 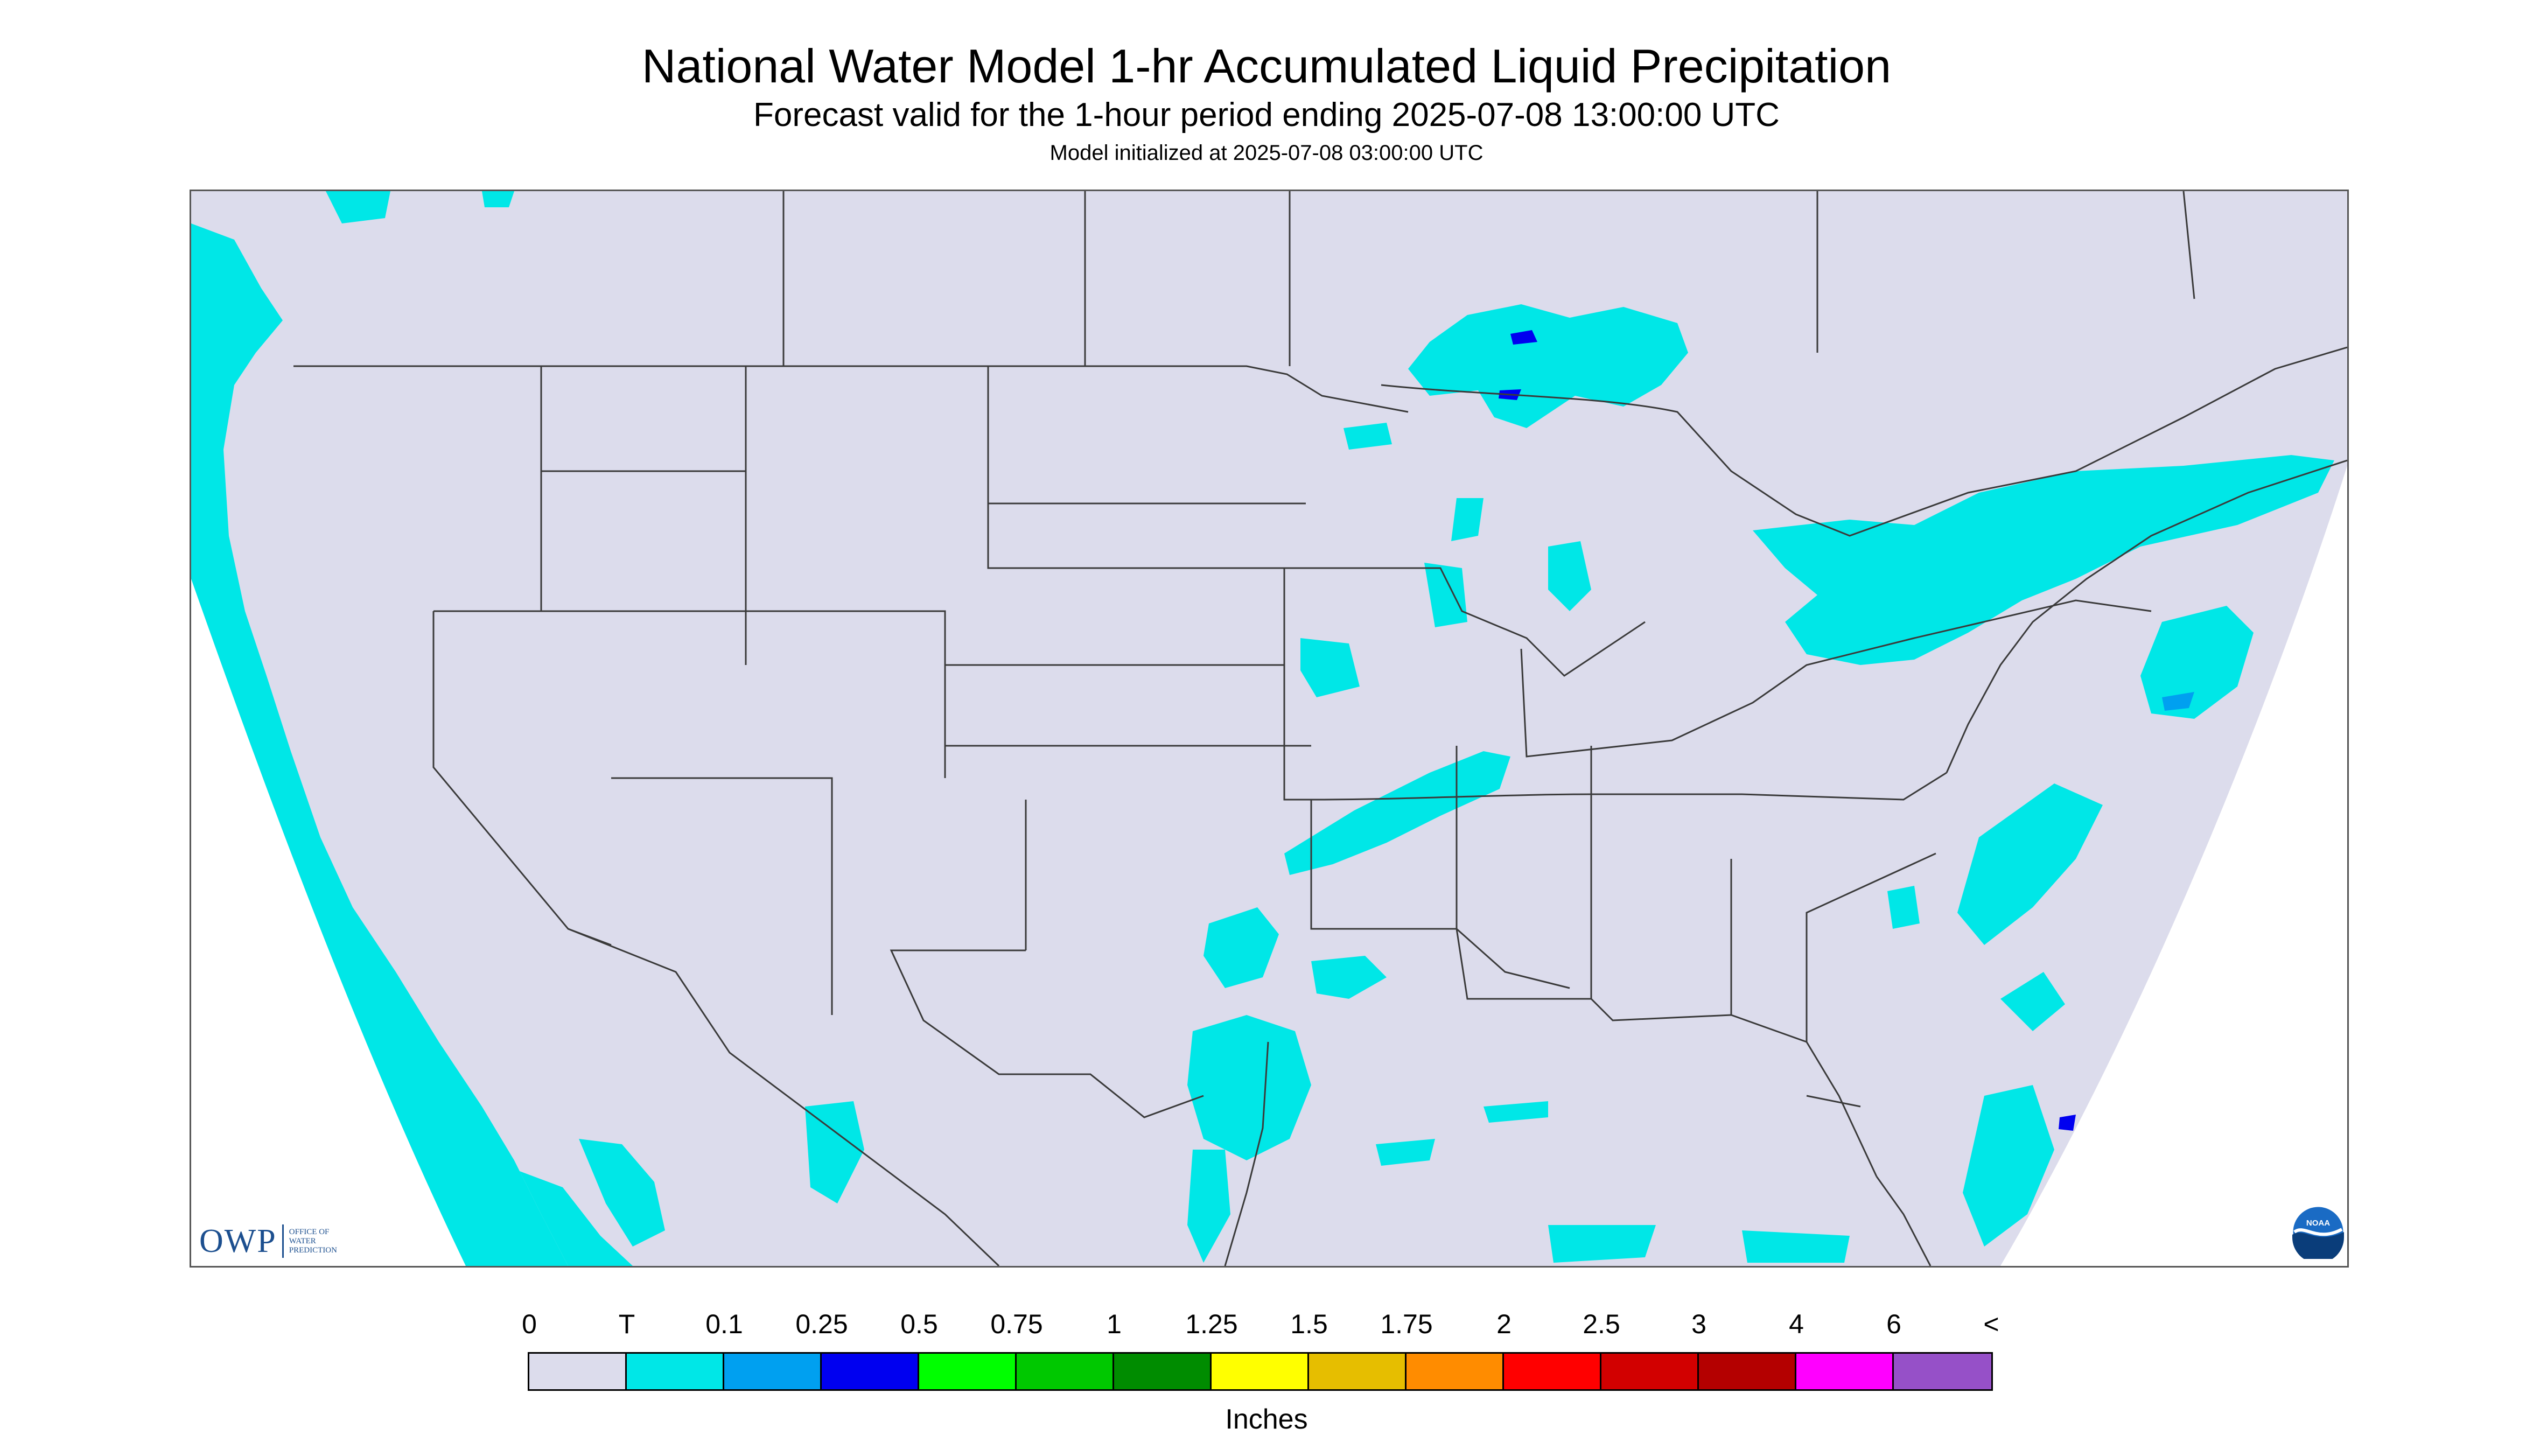 What do you see at coordinates (1893, 1324) in the screenshot?
I see `legend-tick-label: 6` at bounding box center [1893, 1324].